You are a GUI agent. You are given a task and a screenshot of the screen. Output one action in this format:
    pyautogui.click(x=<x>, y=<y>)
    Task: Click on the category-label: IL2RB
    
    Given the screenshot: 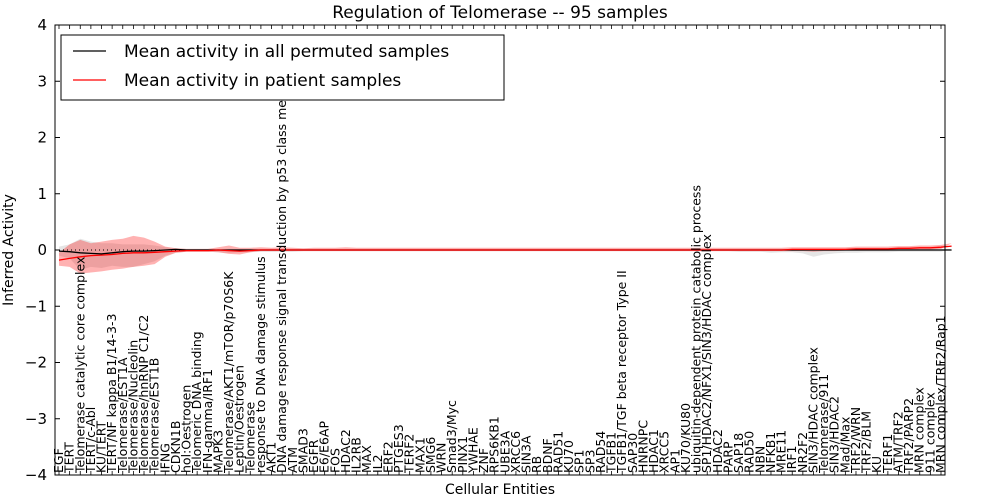 What is the action you would take?
    pyautogui.click(x=356, y=455)
    